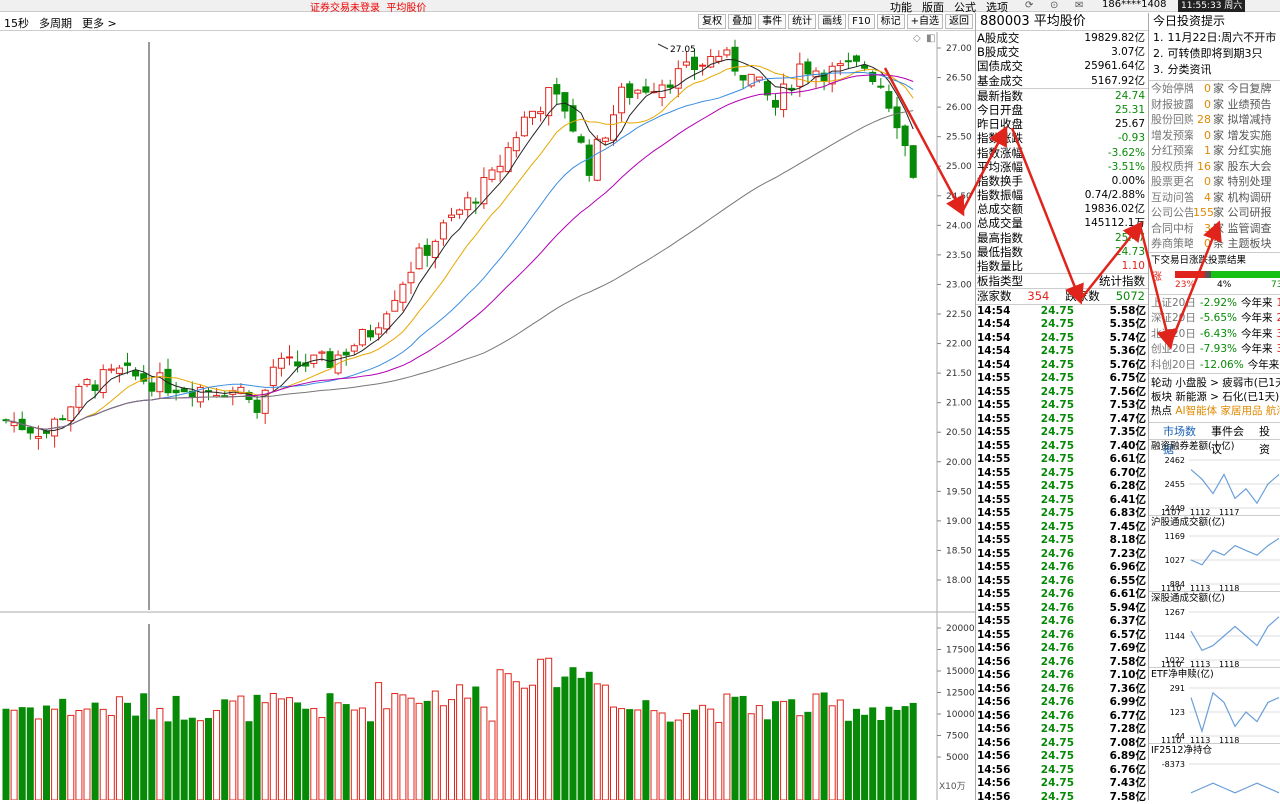 The width and height of the screenshot is (1280, 804). Describe the element at coordinates (1242, 150) in the screenshot. I see `info-label-2: 家 分红实施` at that location.